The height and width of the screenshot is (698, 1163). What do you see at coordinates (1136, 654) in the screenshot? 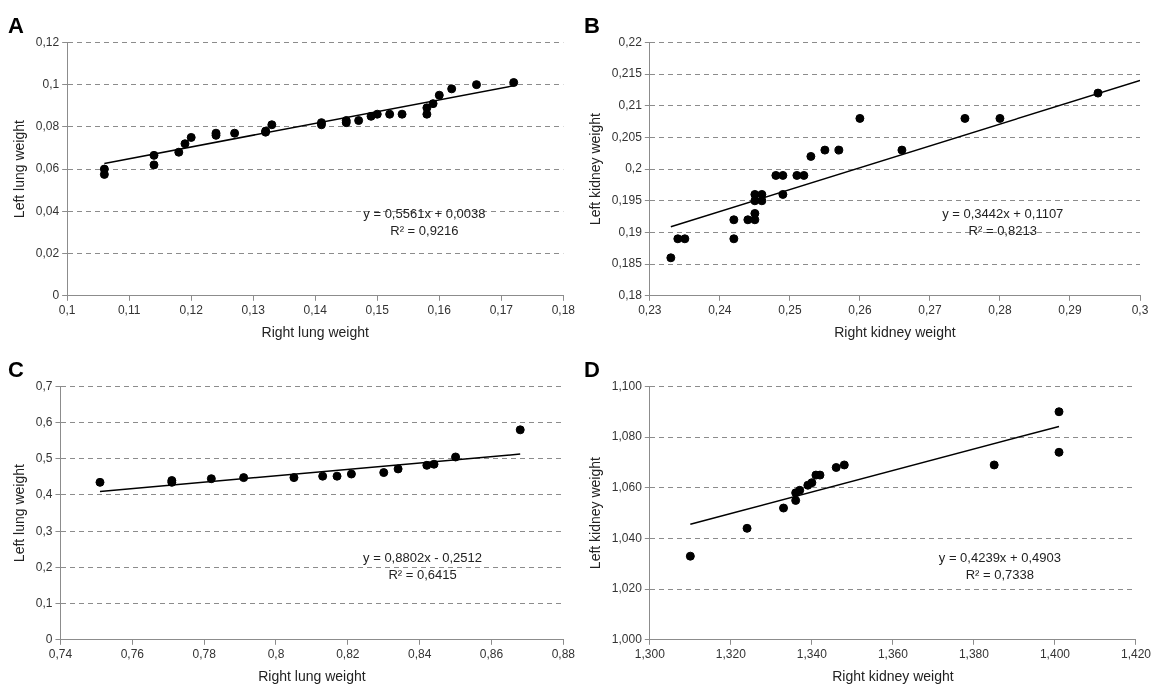
I see `x-tick-label: 1,420` at bounding box center [1136, 654].